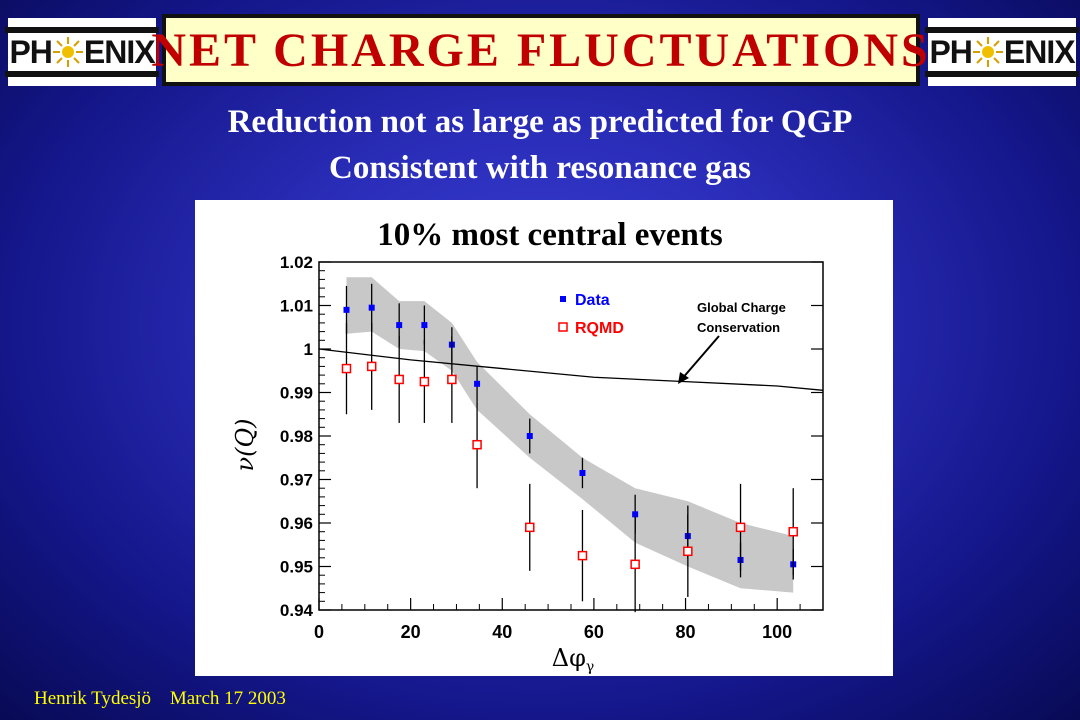  What do you see at coordinates (571, 369) in the screenshot?
I see `global-charge-conservation-line` at bounding box center [571, 369].